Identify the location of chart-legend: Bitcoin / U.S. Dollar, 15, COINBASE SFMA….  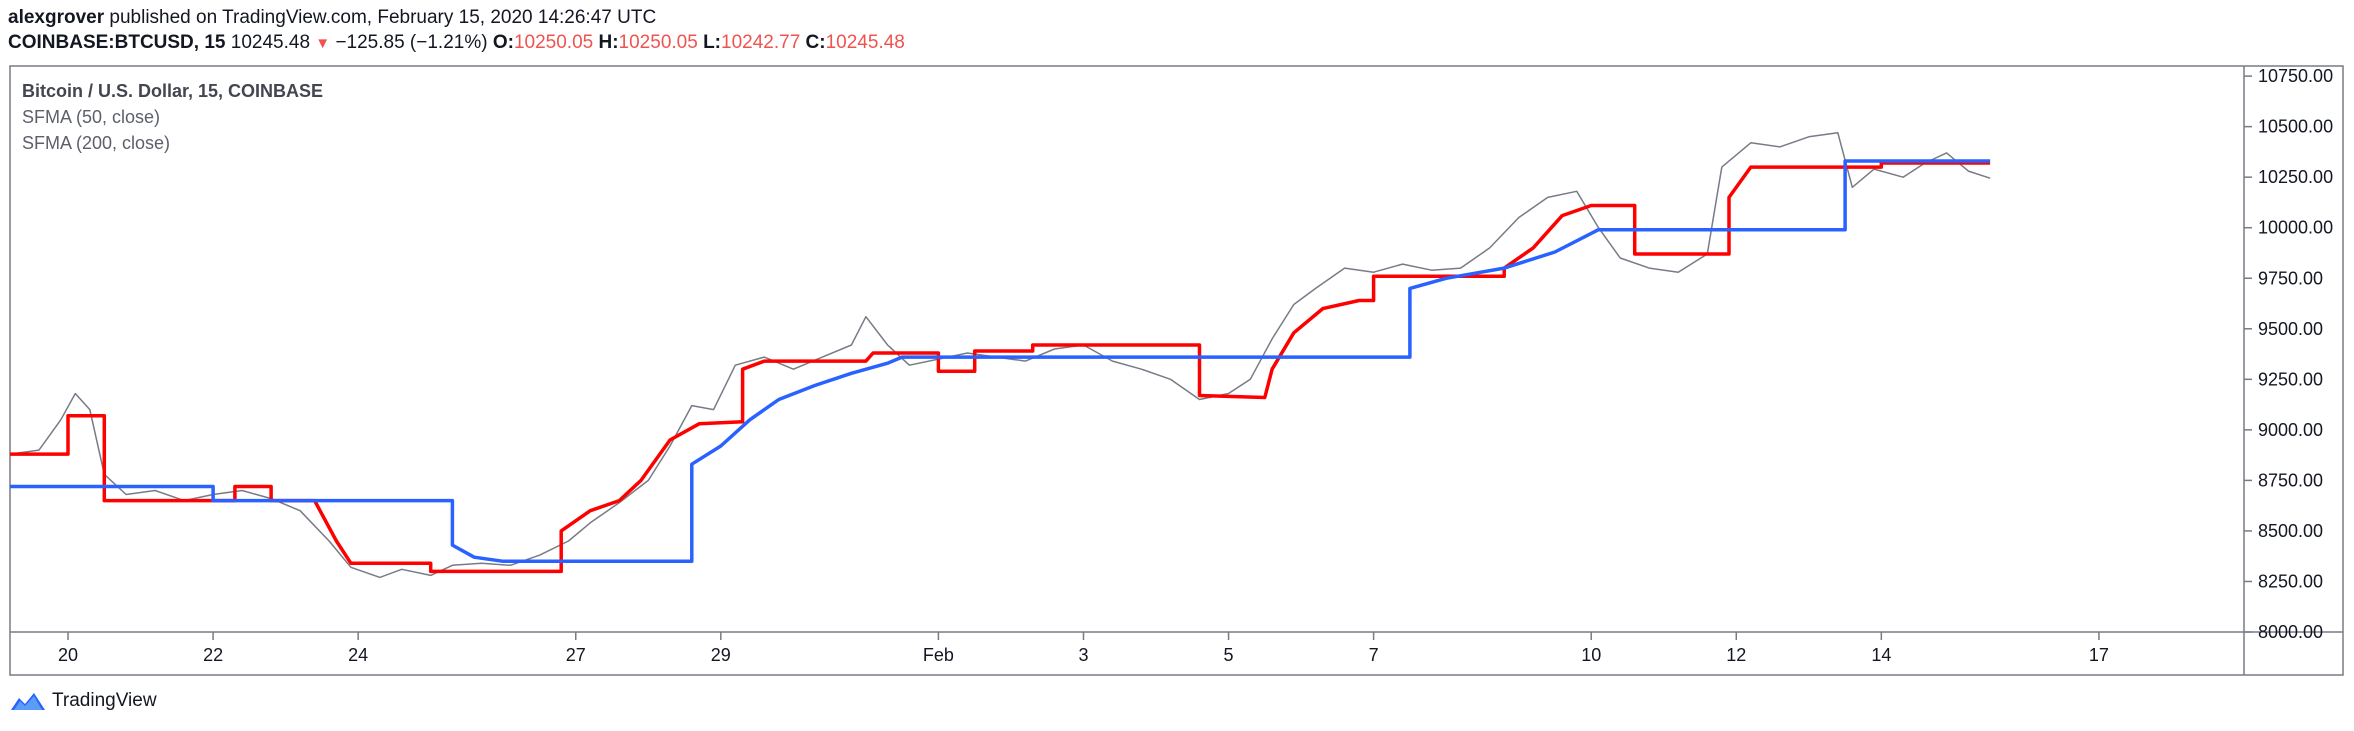
(172, 117).